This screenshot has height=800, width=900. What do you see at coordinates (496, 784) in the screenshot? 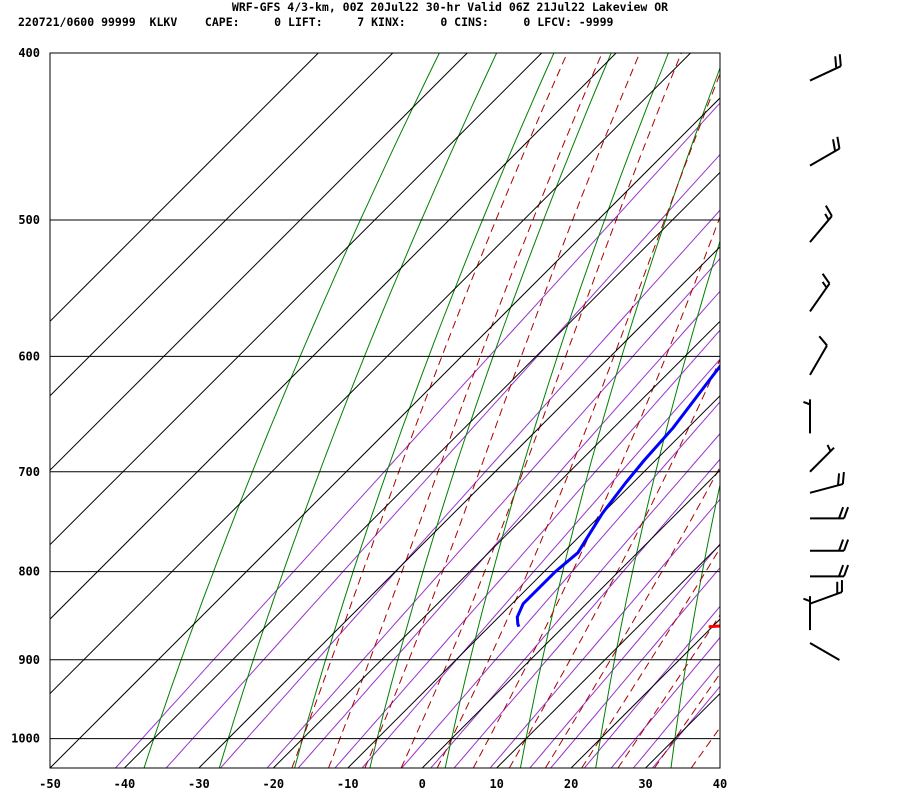
I see `x-tick-label: 10` at bounding box center [496, 784].